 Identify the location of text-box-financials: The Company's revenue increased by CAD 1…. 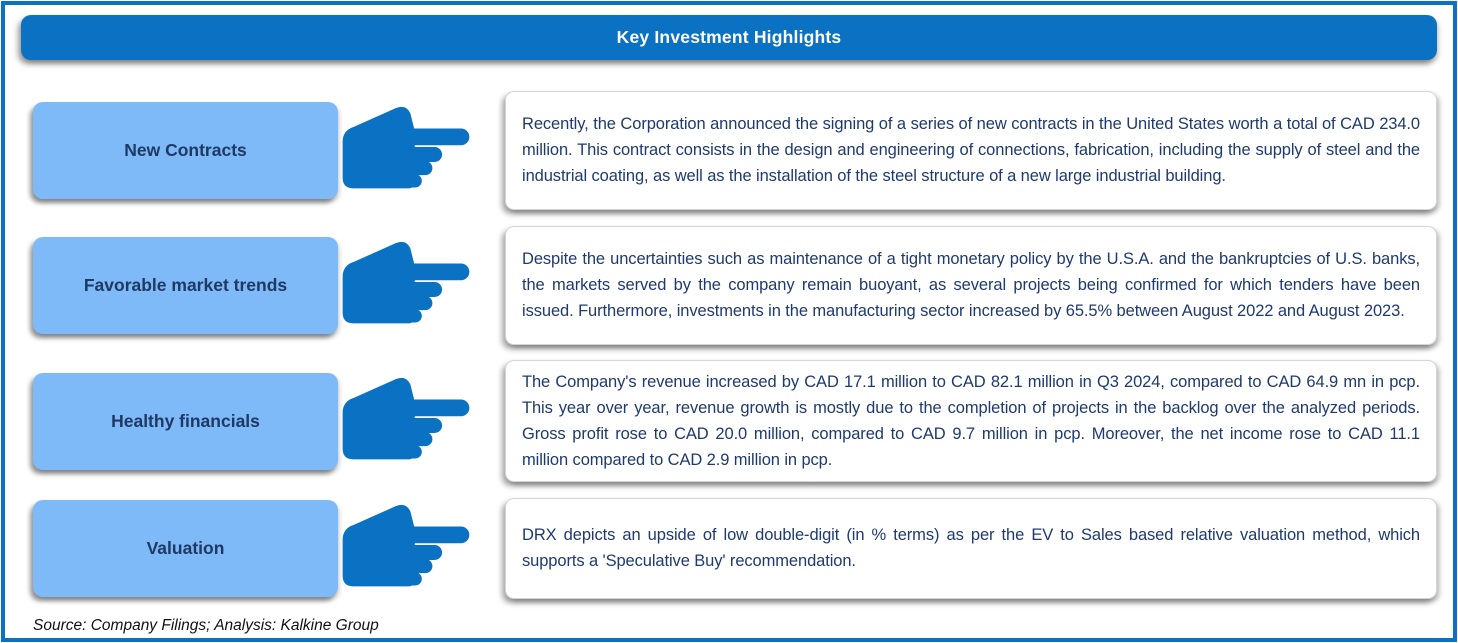
(971, 421).